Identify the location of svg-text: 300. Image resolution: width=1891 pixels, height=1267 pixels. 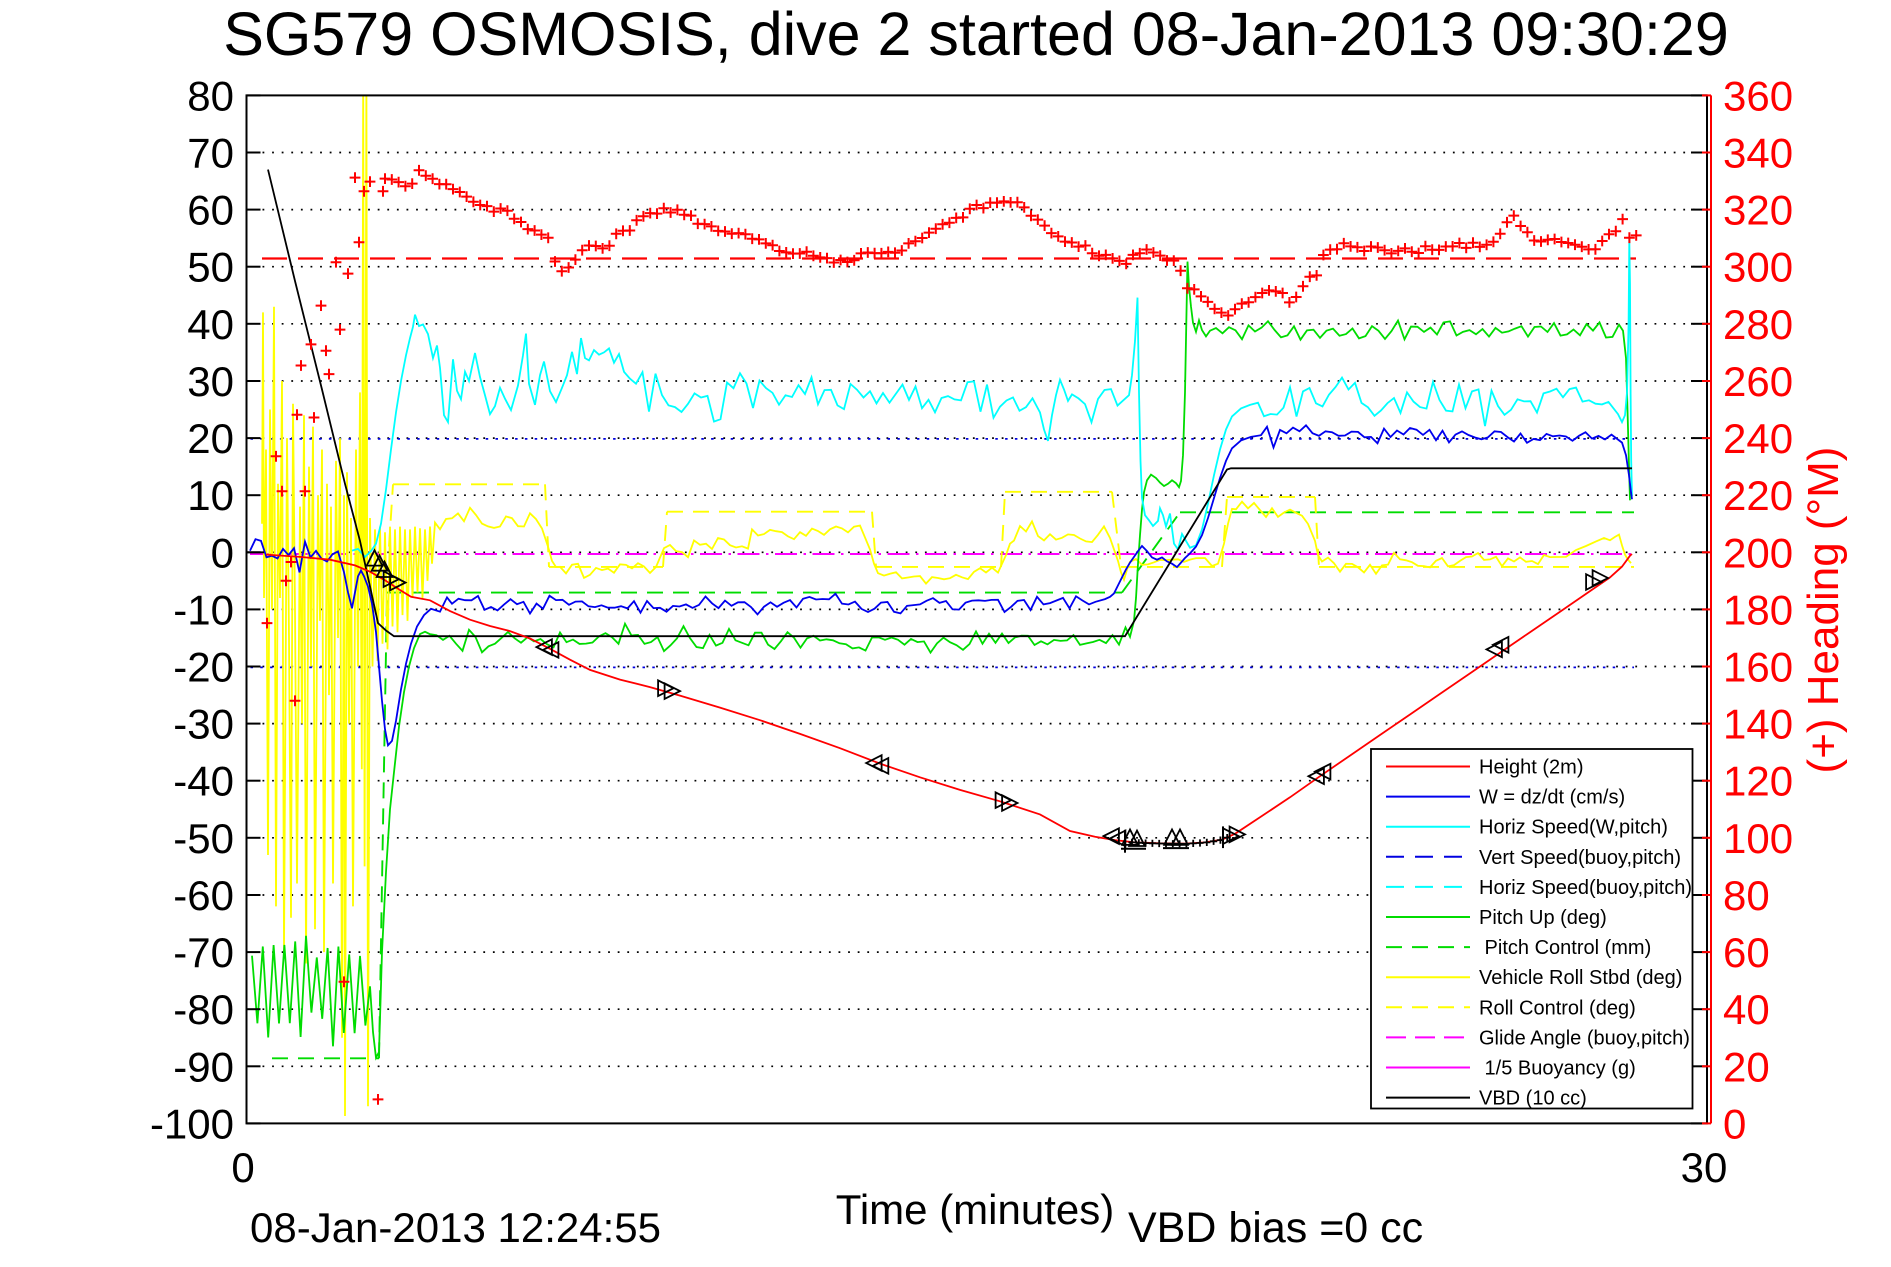
(1758, 267).